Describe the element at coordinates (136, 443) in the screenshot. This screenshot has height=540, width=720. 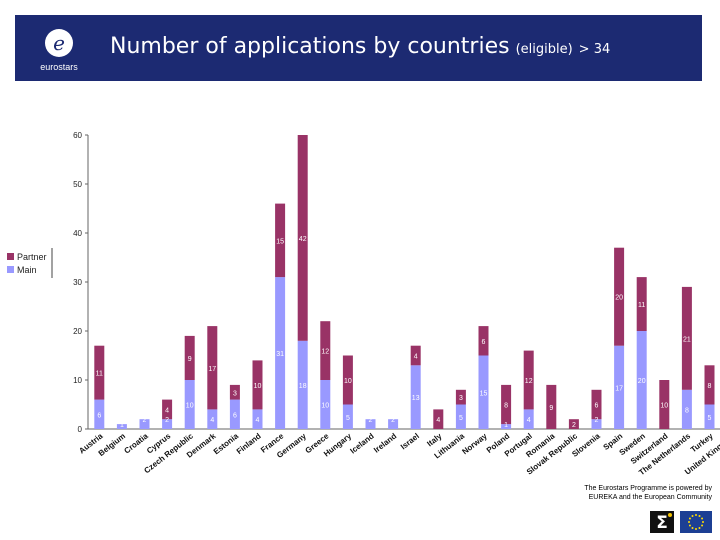
I see `x-tick-label: Croatia` at that location.